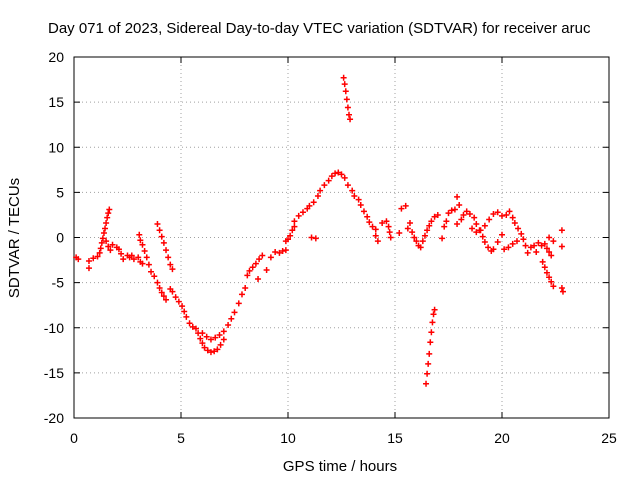  I want to click on y-tick-label: -5, so click(58, 283).